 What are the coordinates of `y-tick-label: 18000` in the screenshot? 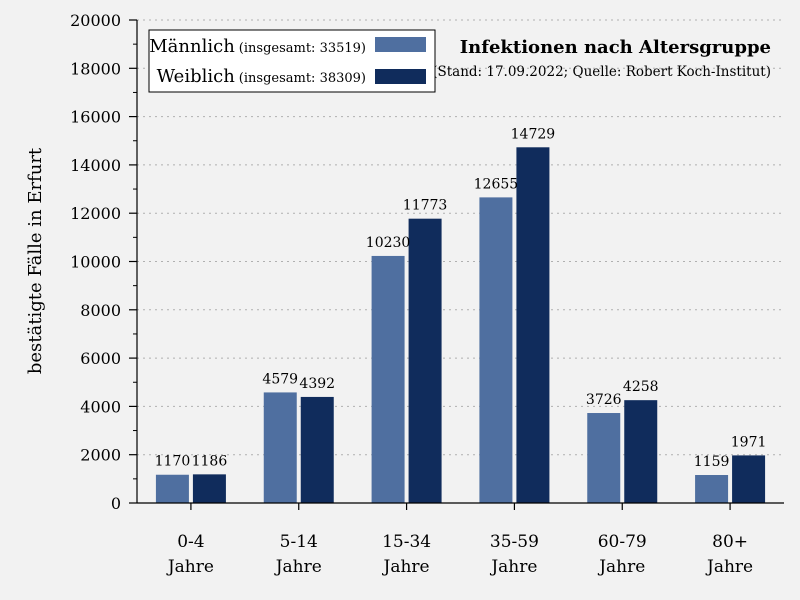 It's located at (95, 68).